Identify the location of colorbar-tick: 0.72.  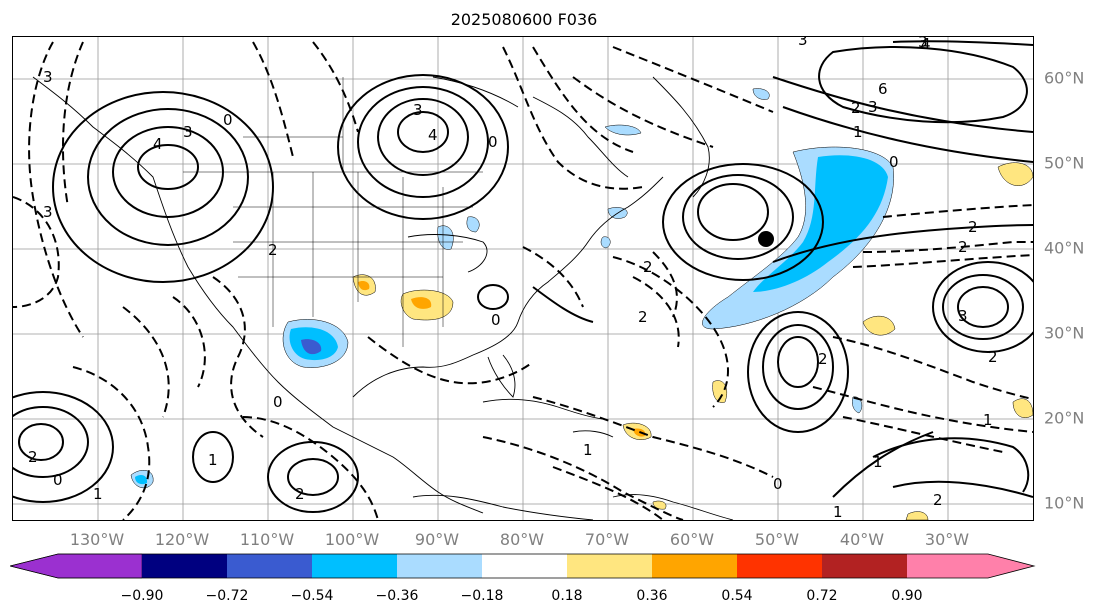
(822, 596).